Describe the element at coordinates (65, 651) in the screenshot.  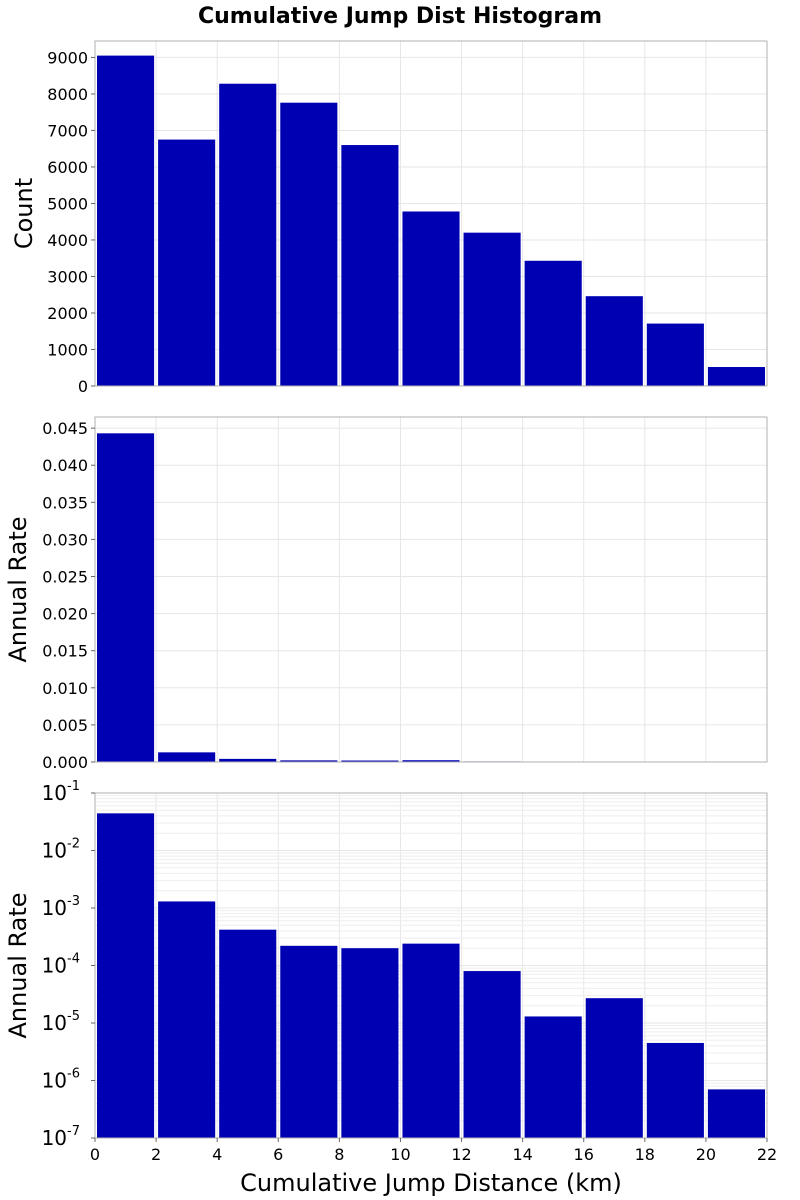
I see `y-tick-label: 0.015` at that location.